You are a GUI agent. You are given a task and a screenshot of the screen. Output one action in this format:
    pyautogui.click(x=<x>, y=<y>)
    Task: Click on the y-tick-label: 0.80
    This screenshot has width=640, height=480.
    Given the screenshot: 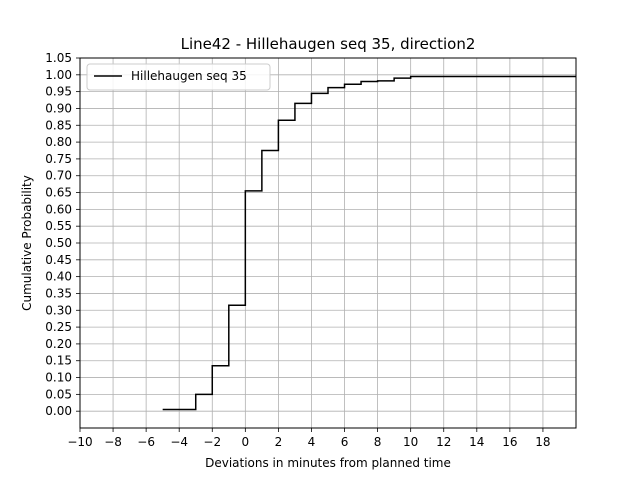 What is the action you would take?
    pyautogui.click(x=58, y=142)
    